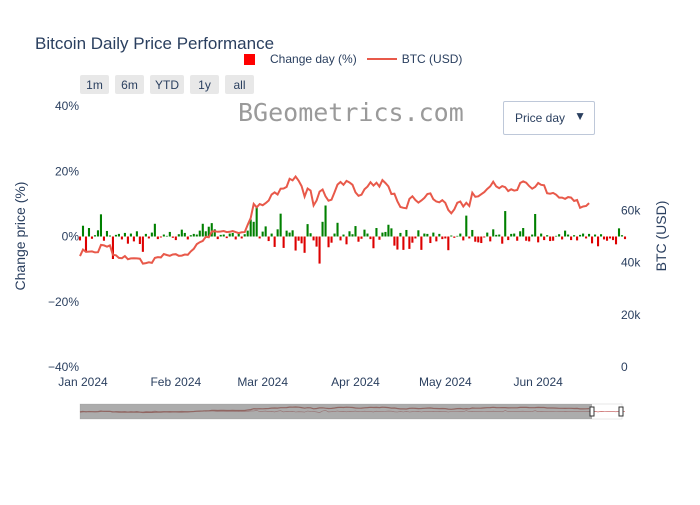 Image resolution: width=700 pixels, height=505 pixels. What do you see at coordinates (94, 84) in the screenshot?
I see `range-button-1m: 1m` at bounding box center [94, 84].